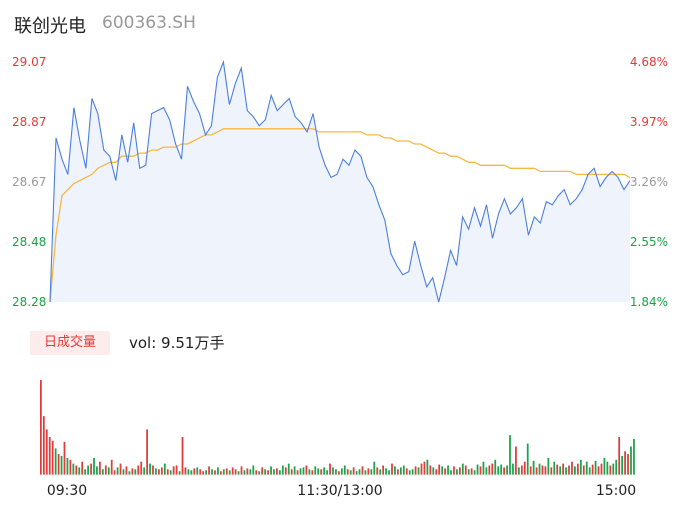 The height and width of the screenshot is (524, 686). I want to click on x-tick: 15:00, so click(616, 491).